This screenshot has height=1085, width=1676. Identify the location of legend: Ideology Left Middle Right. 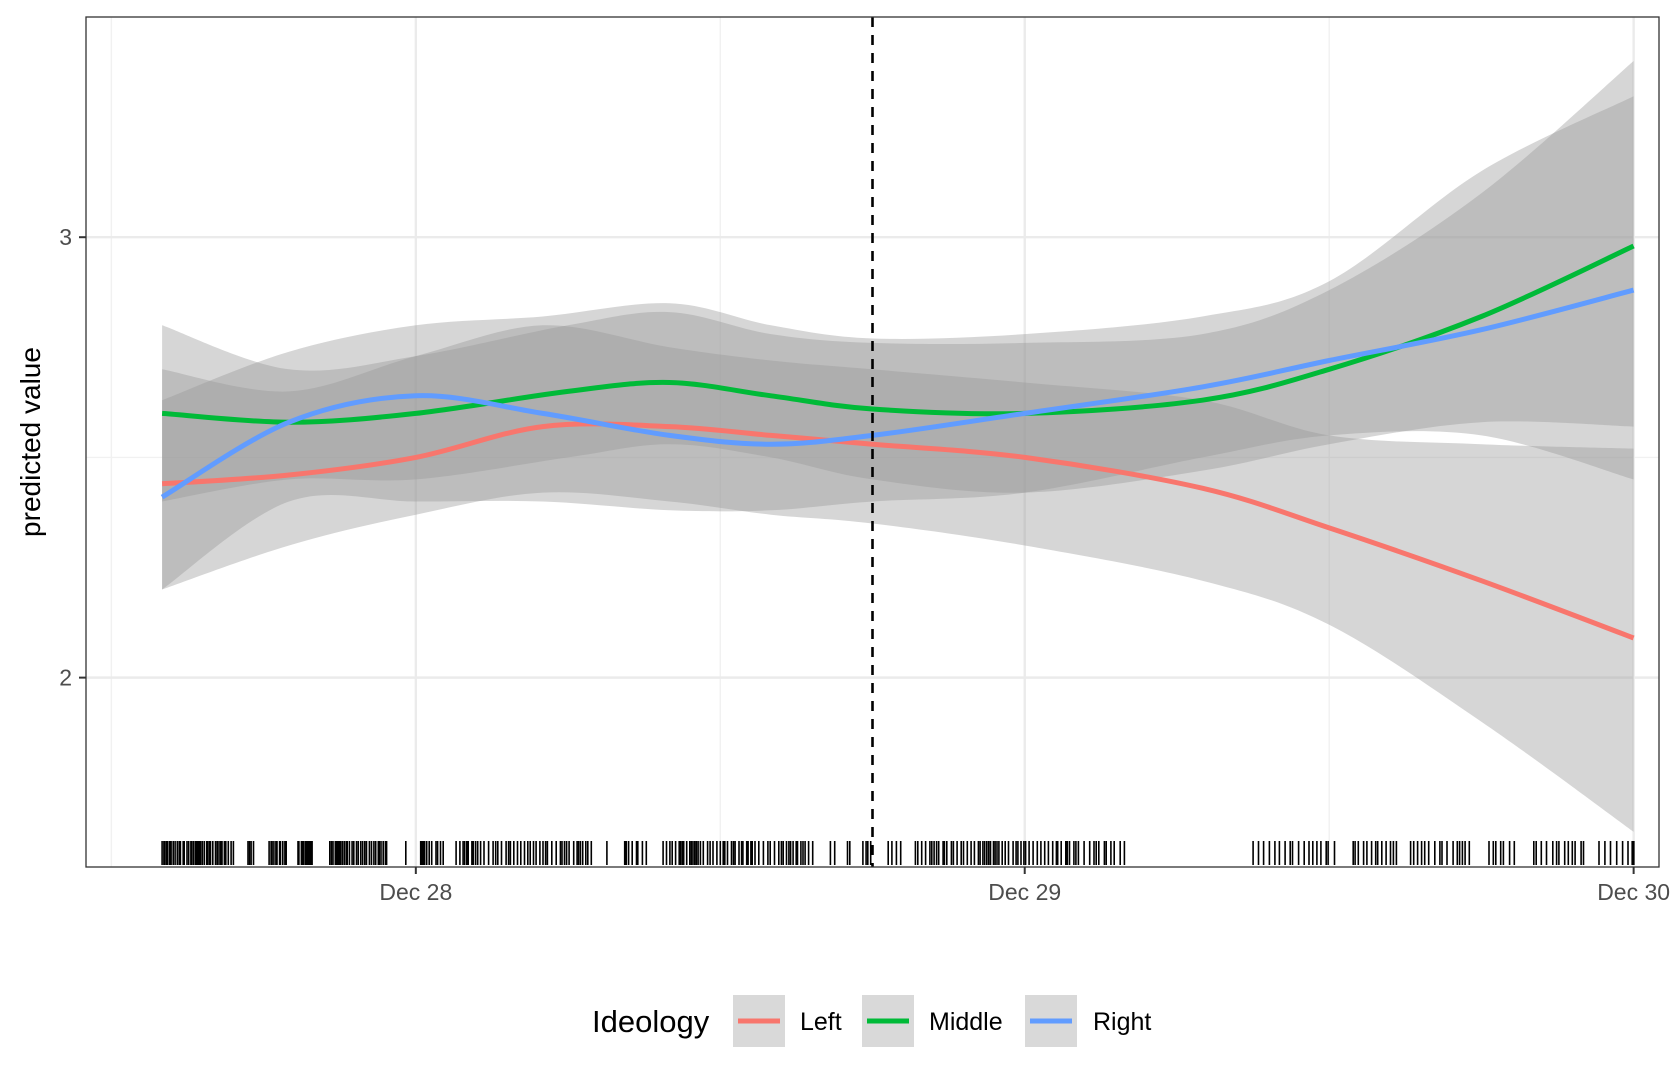
(871, 1021).